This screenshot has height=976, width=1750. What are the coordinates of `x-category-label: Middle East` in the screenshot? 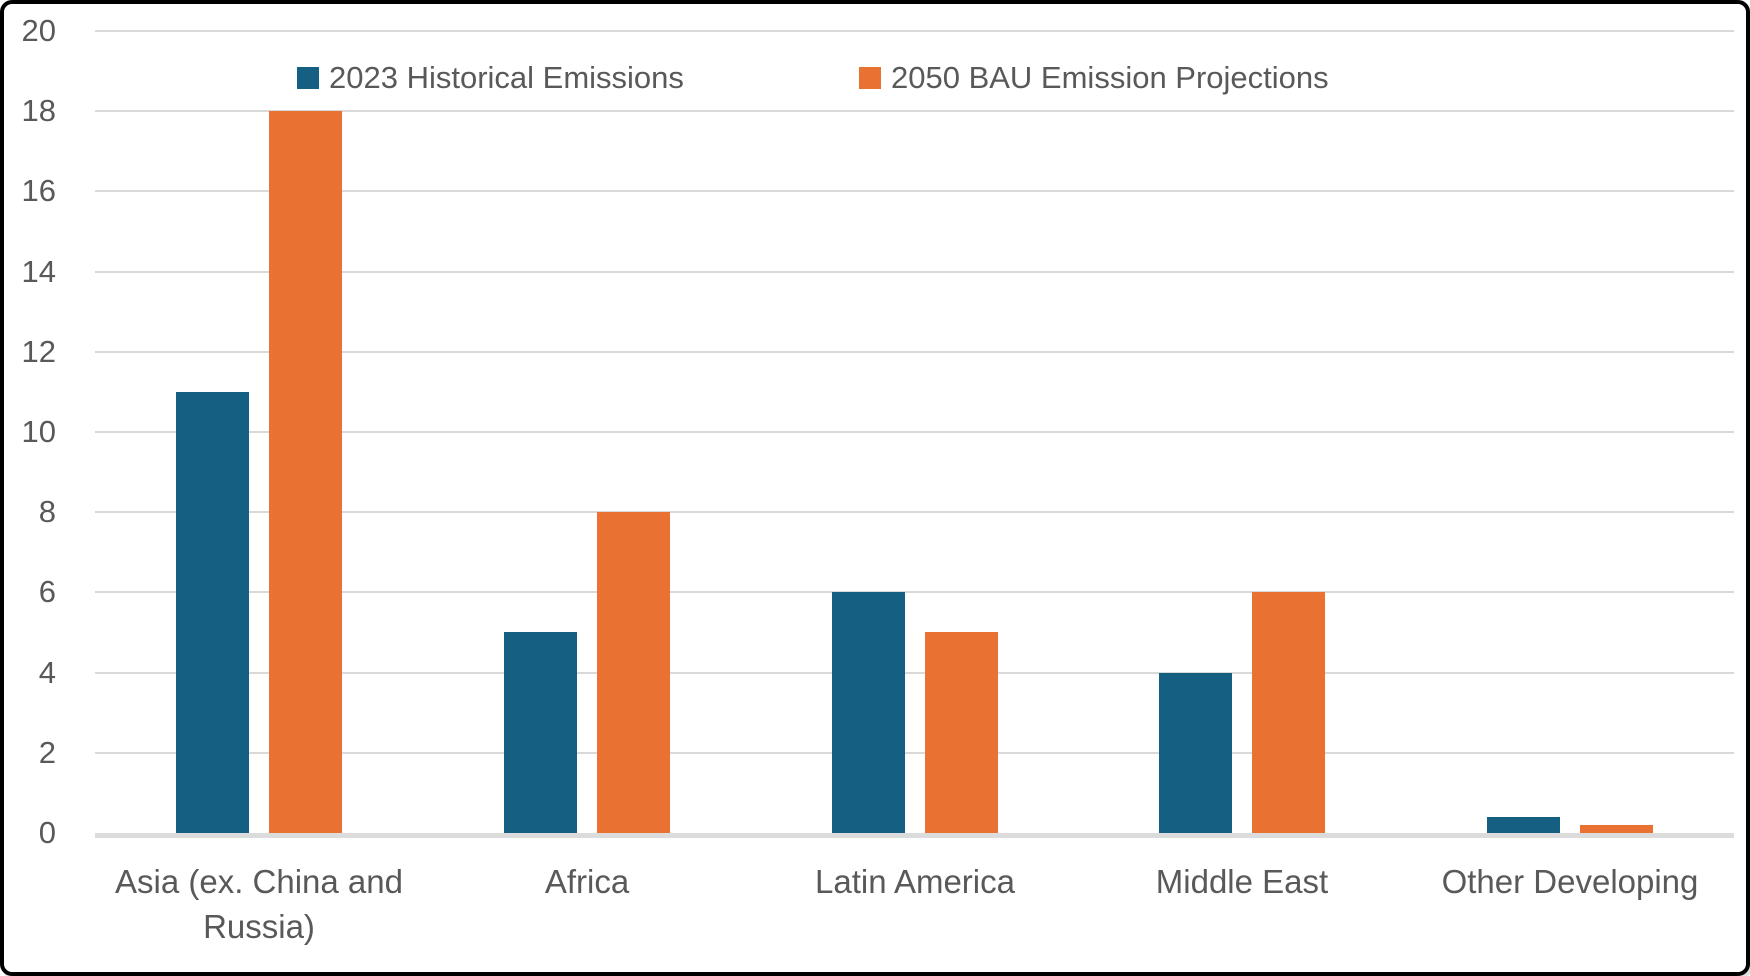 It's located at (1242, 881).